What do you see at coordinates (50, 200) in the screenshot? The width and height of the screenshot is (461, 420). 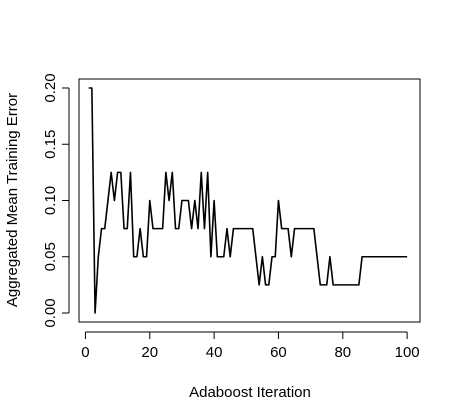 I see `y-tick-label: 0.10` at bounding box center [50, 200].